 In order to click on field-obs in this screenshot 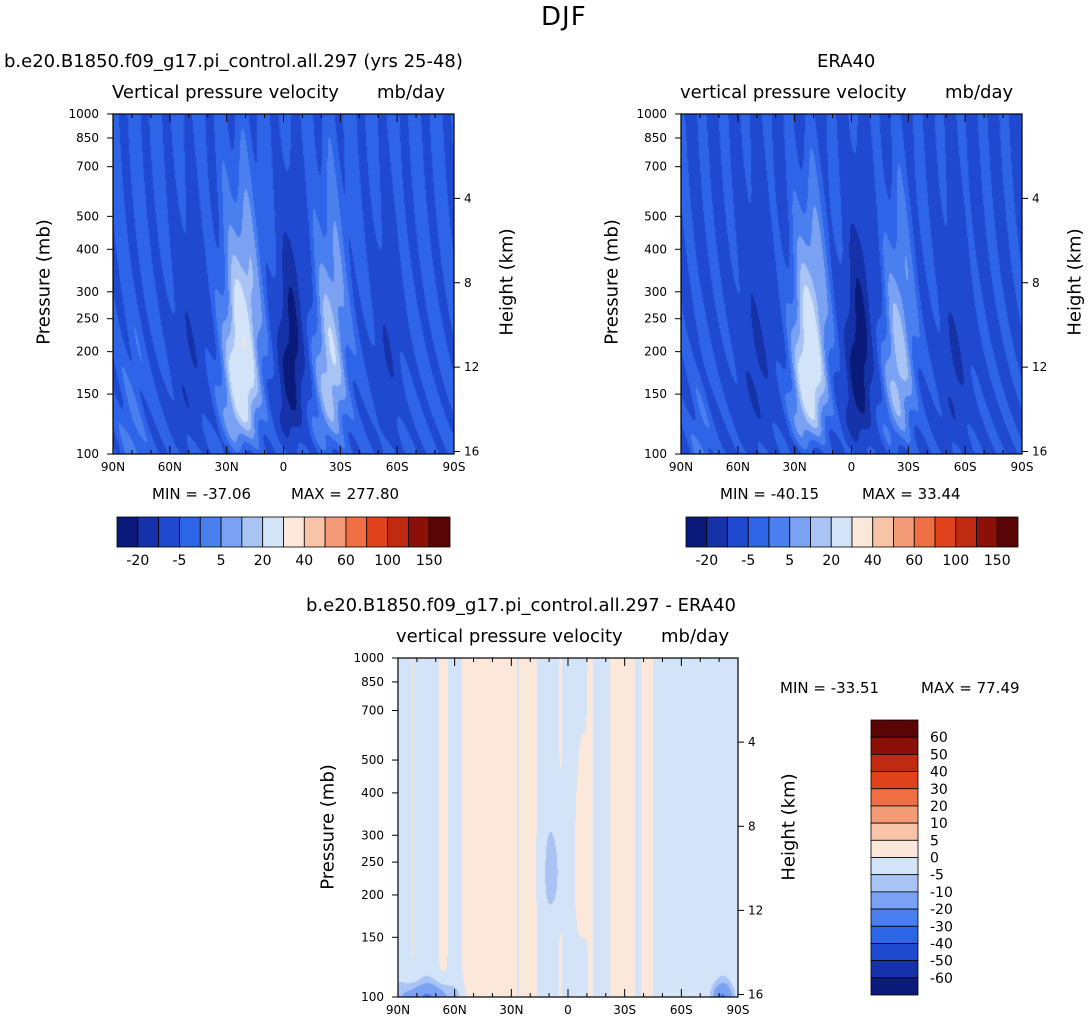, I will do `click(851, 284)`.